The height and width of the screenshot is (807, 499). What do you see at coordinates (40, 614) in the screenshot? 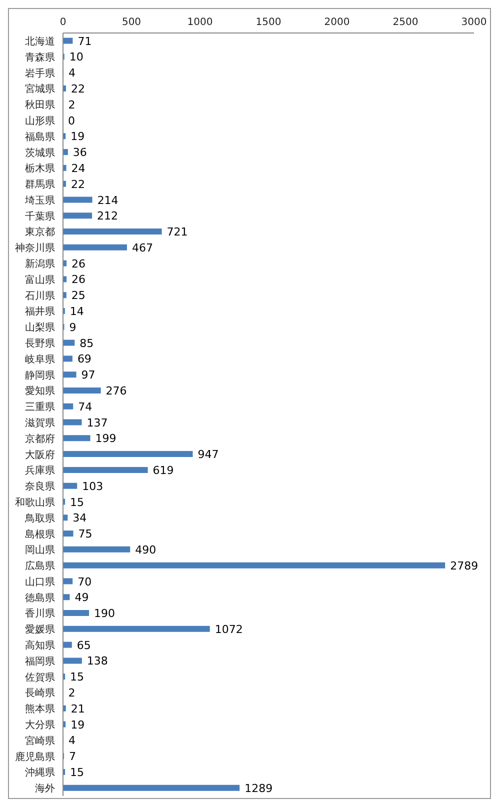
I see `y-tick-label: 香川県` at bounding box center [40, 614].